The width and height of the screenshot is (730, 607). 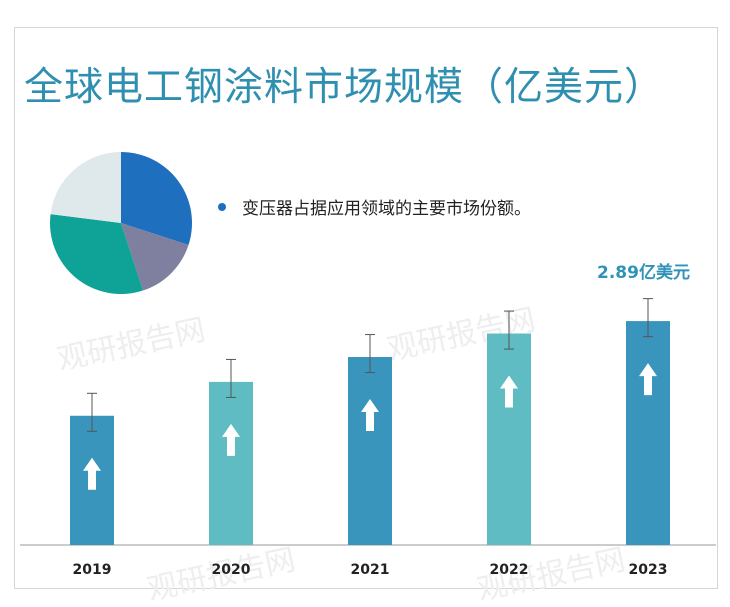 What do you see at coordinates (648, 570) in the screenshot?
I see `x-tick-label-2023: 2023` at bounding box center [648, 570].